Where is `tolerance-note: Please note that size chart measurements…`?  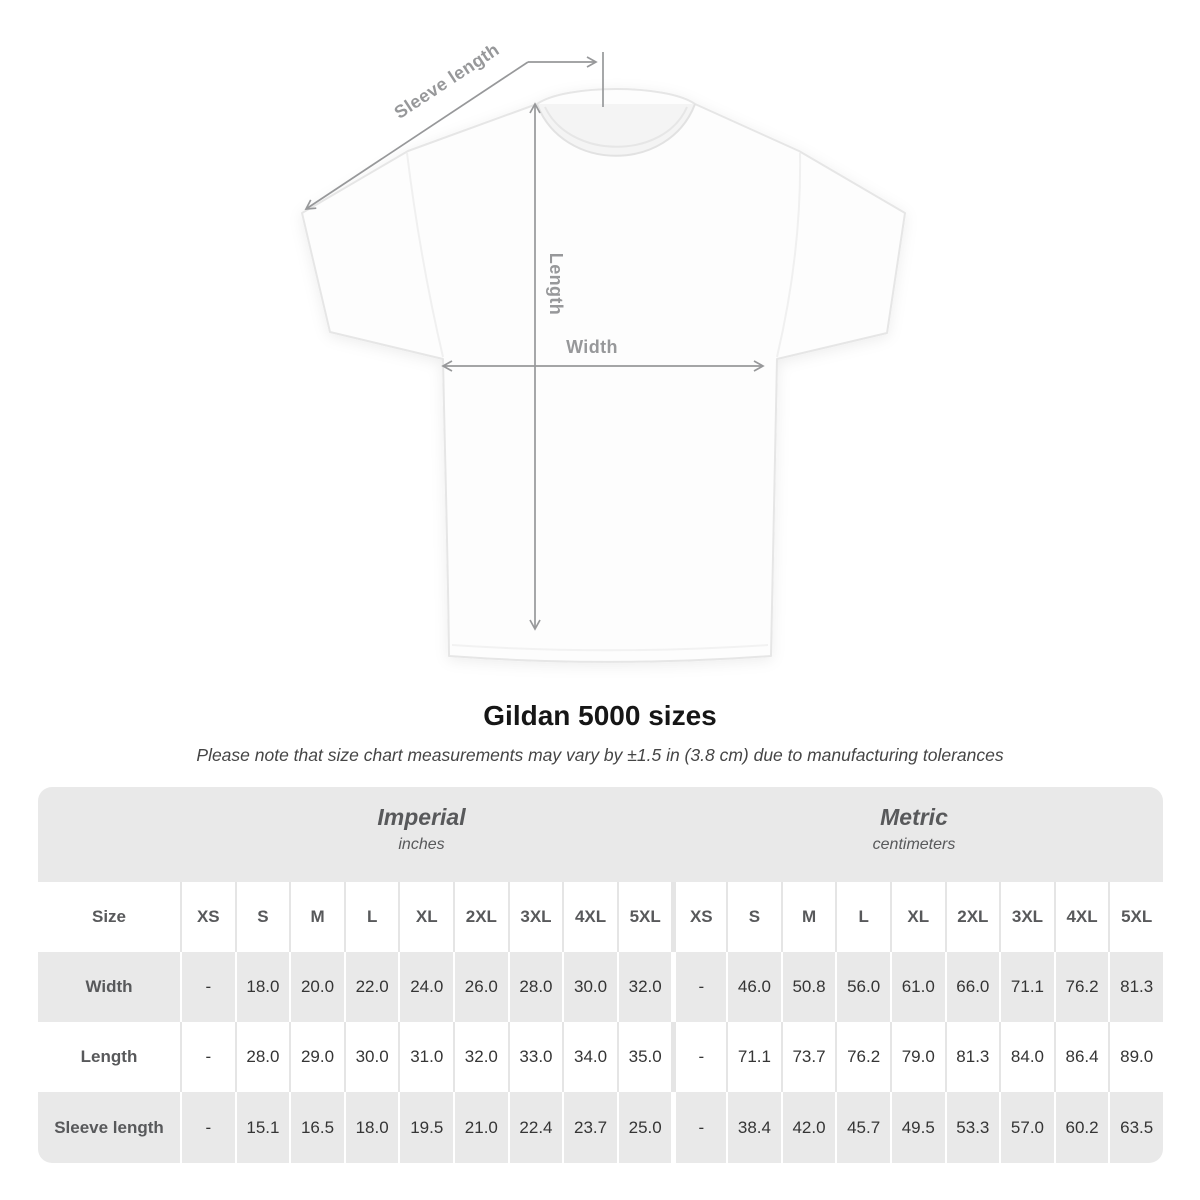 tolerance-note: Please note that size chart measurements… is located at coordinates (600, 755).